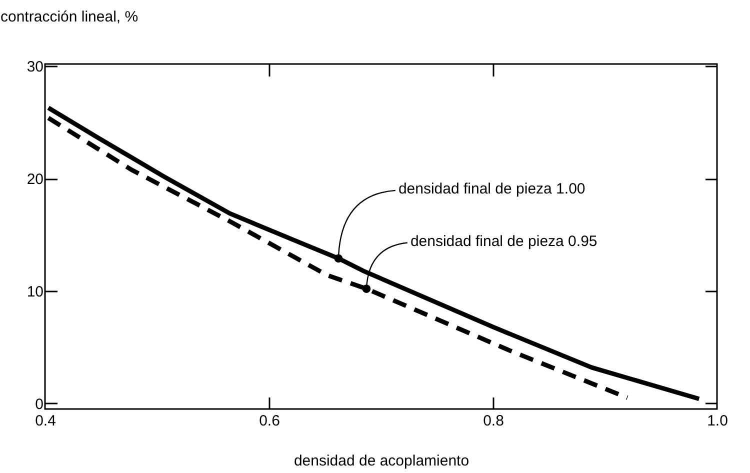 The height and width of the screenshot is (473, 750). I want to click on x-axis-title: densidad de acoplamiento, so click(382, 461).